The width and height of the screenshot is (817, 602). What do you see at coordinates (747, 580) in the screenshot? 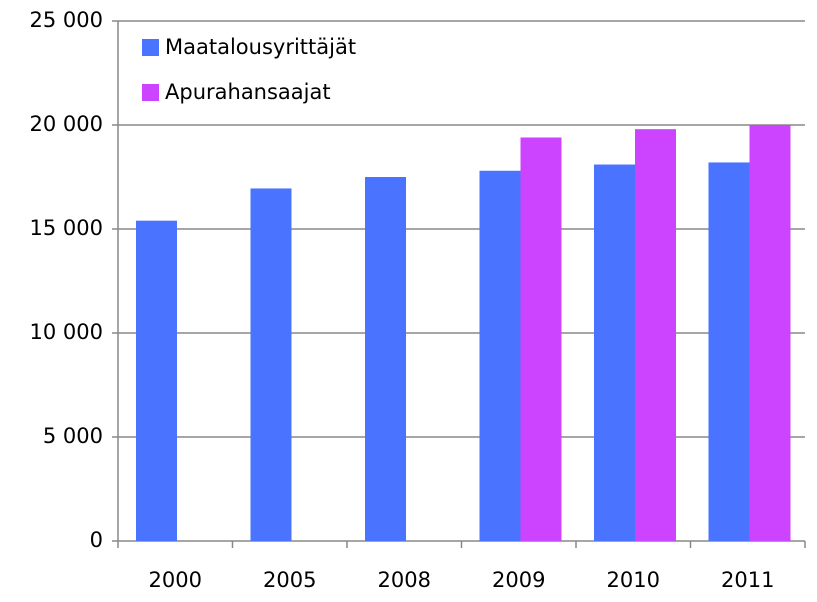
I see `x-tick-label: 2011` at bounding box center [747, 580].